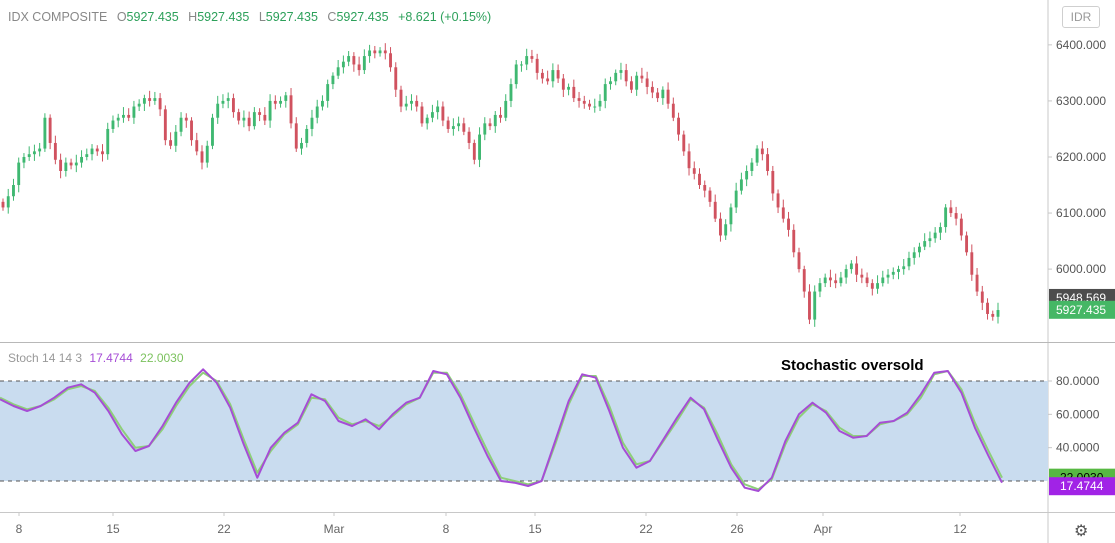  I want to click on high-label: H, so click(193, 17).